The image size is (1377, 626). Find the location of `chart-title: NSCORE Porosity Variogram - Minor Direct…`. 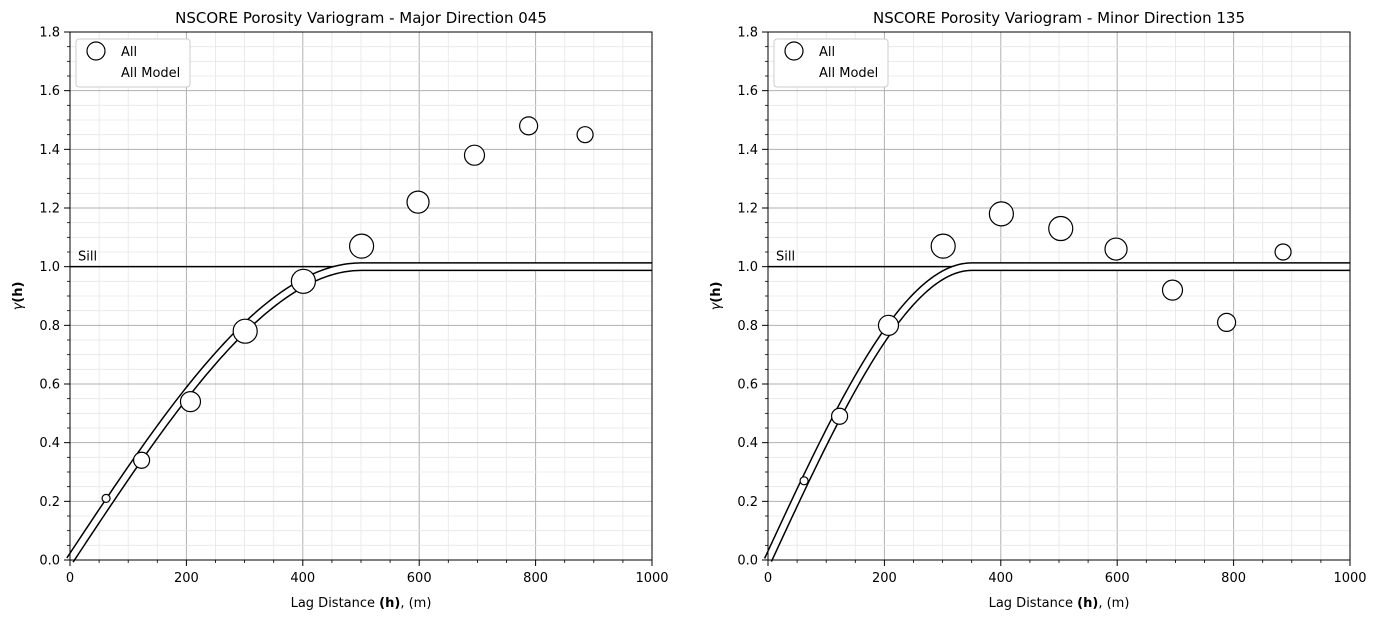

chart-title: NSCORE Porosity Variogram - Minor Direct… is located at coordinates (1059, 18).